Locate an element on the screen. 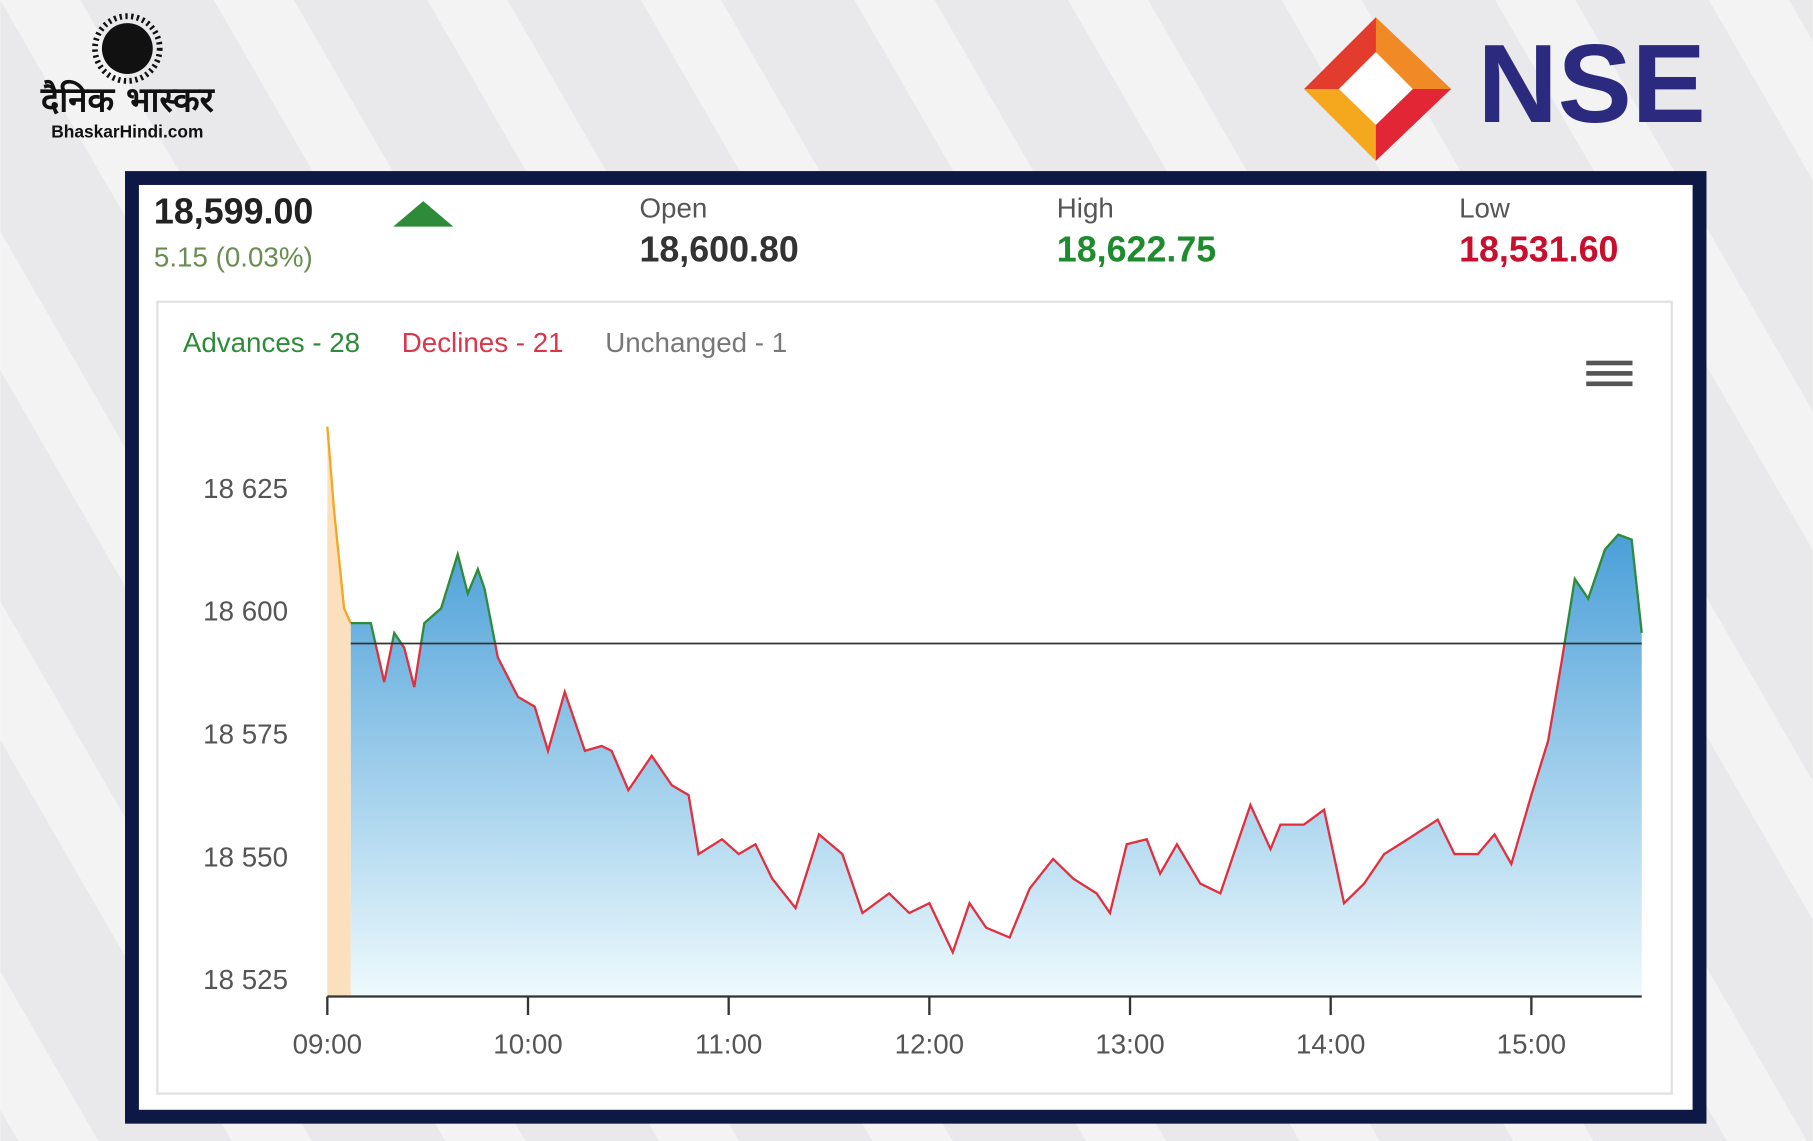 This screenshot has width=1813, height=1141. y-tick-label: 18 525 is located at coordinates (245, 979).